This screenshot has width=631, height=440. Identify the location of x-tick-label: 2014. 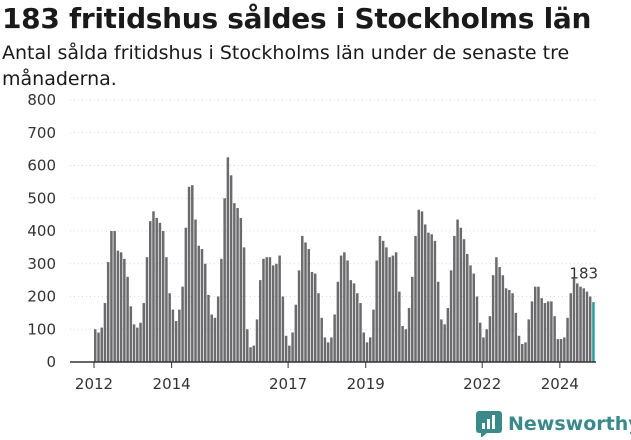
(172, 384).